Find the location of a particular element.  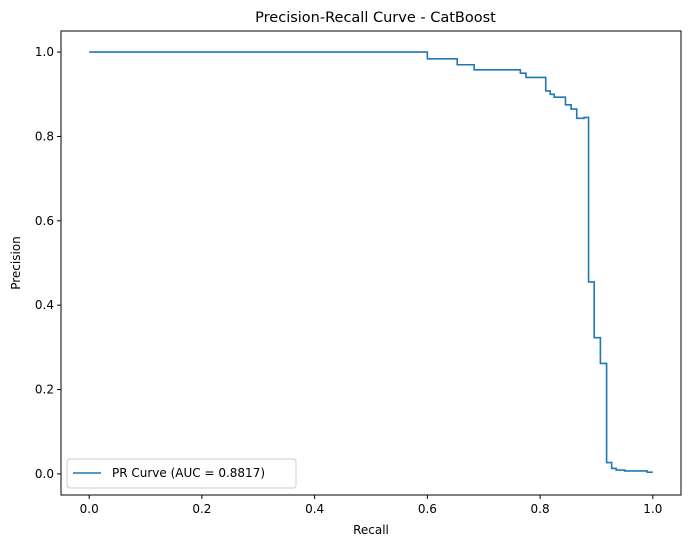

x-tick-label: 0.0 is located at coordinates (89, 509).